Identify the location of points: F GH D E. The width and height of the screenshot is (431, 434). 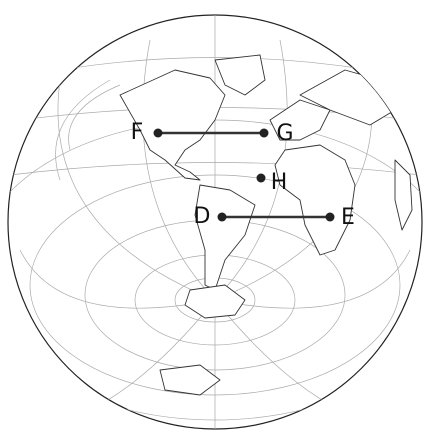
(243, 175).